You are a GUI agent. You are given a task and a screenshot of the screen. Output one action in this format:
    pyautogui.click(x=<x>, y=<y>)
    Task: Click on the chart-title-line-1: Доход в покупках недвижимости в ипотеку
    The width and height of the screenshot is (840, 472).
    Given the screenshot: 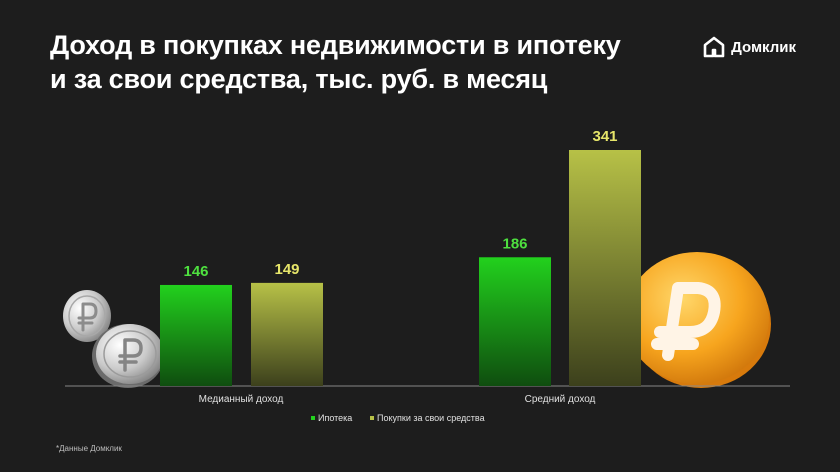 What is the action you would take?
    pyautogui.click(x=335, y=45)
    